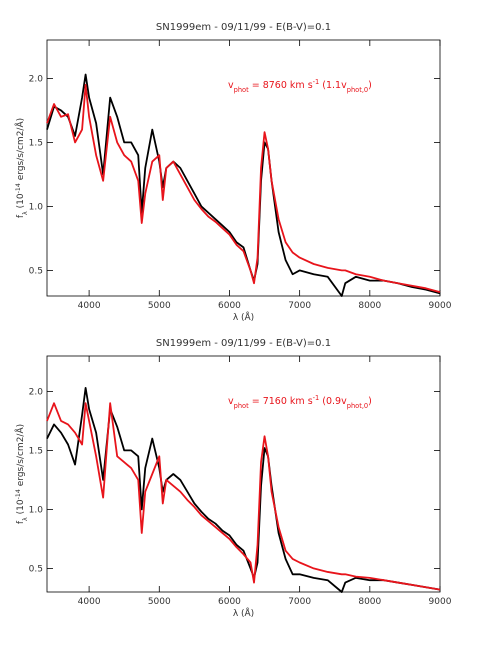  I want to click on annotation-part: = 7160 km s, so click(281, 401).